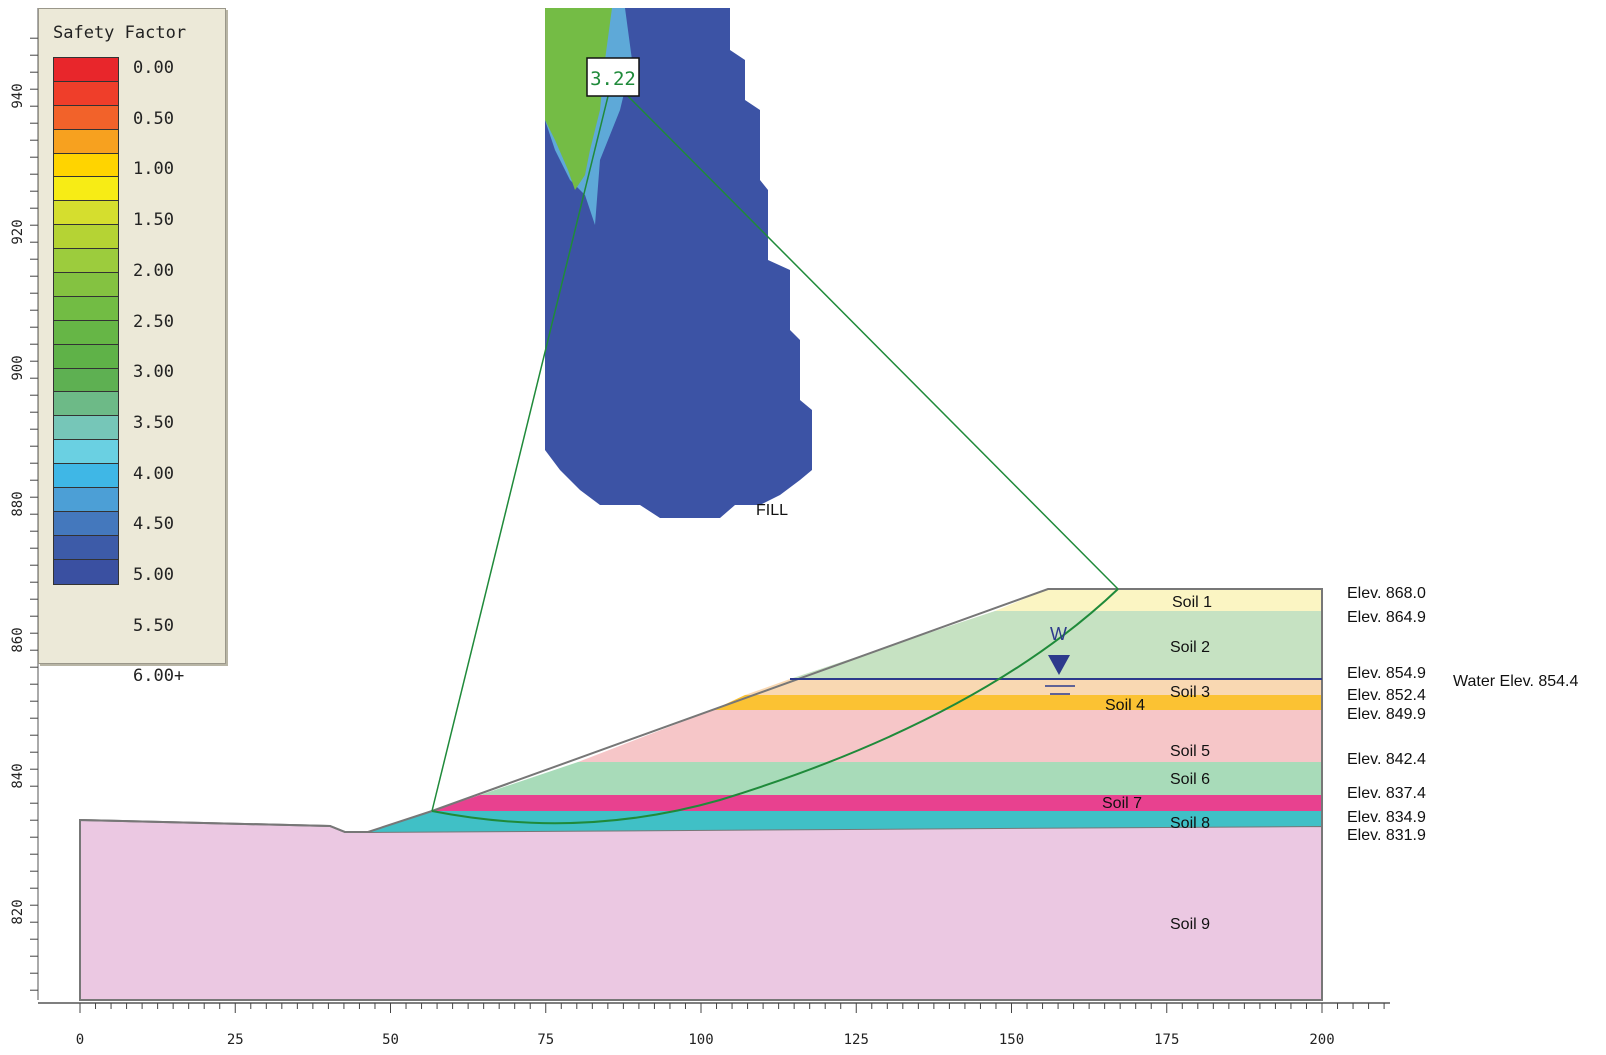 Image resolution: width=1606 pixels, height=1055 pixels. Describe the element at coordinates (1321, 1040) in the screenshot. I see `x-tick-label: 200` at that location.